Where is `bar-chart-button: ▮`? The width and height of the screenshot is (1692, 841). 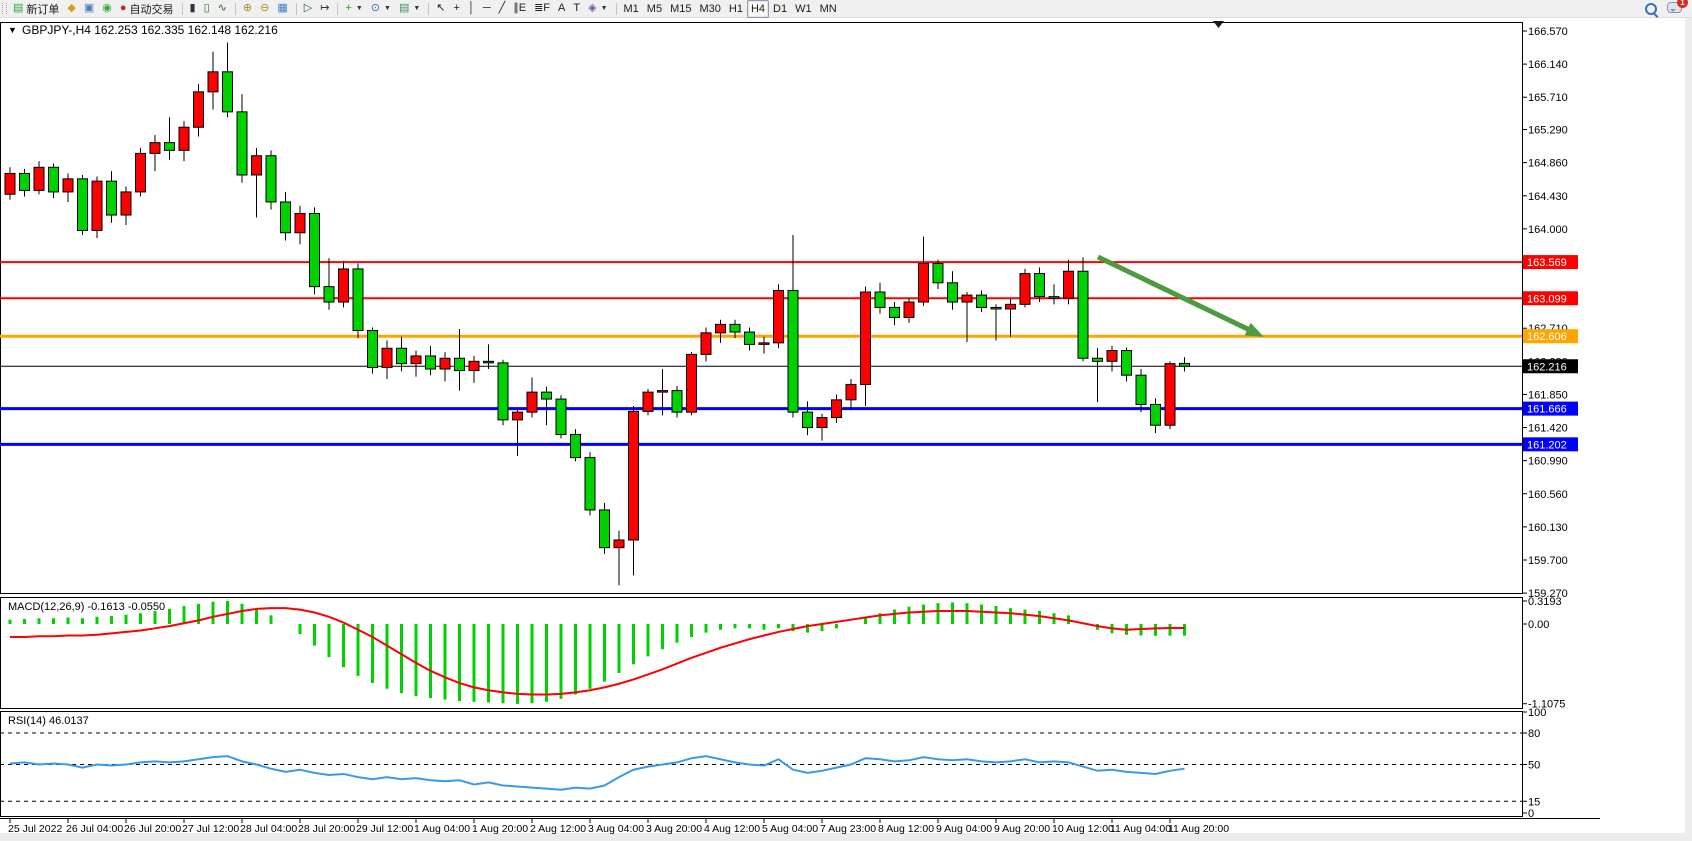 bar-chart-button: ▮ is located at coordinates (193, 9).